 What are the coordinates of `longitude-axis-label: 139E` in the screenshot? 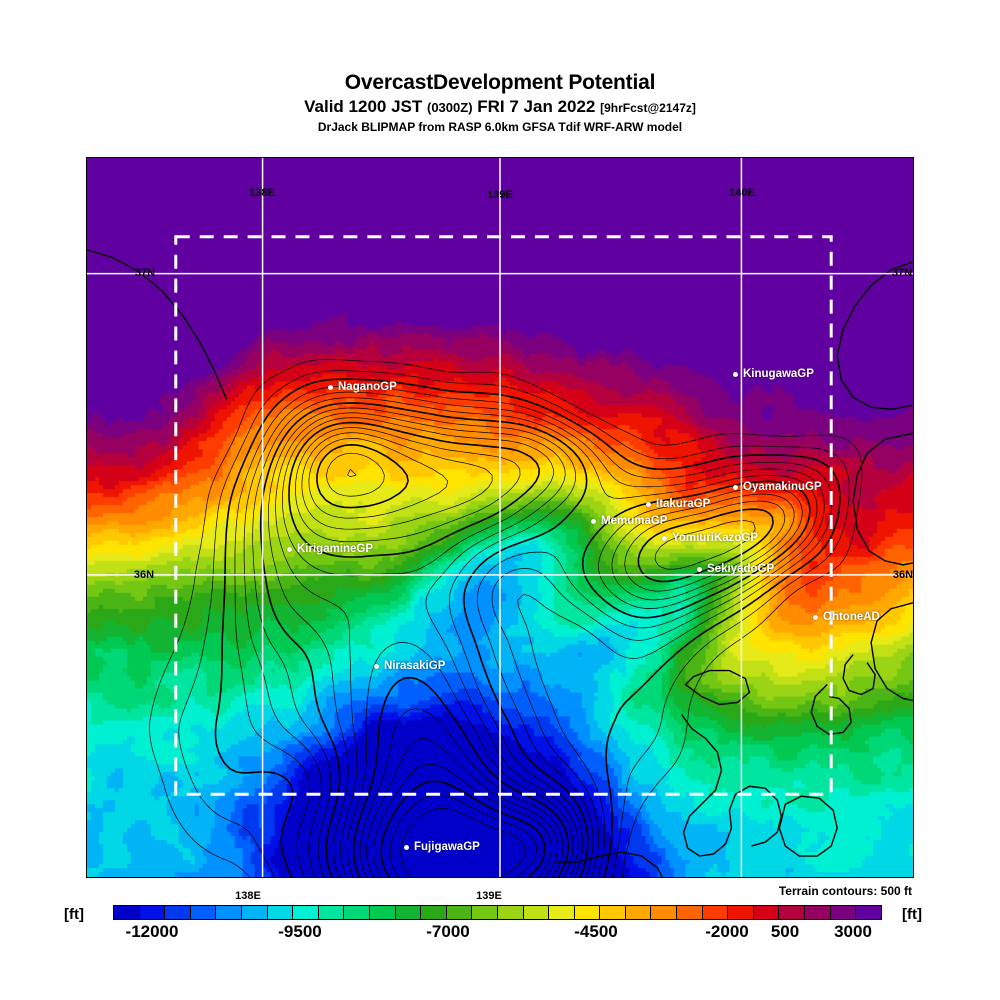 It's located at (489, 896).